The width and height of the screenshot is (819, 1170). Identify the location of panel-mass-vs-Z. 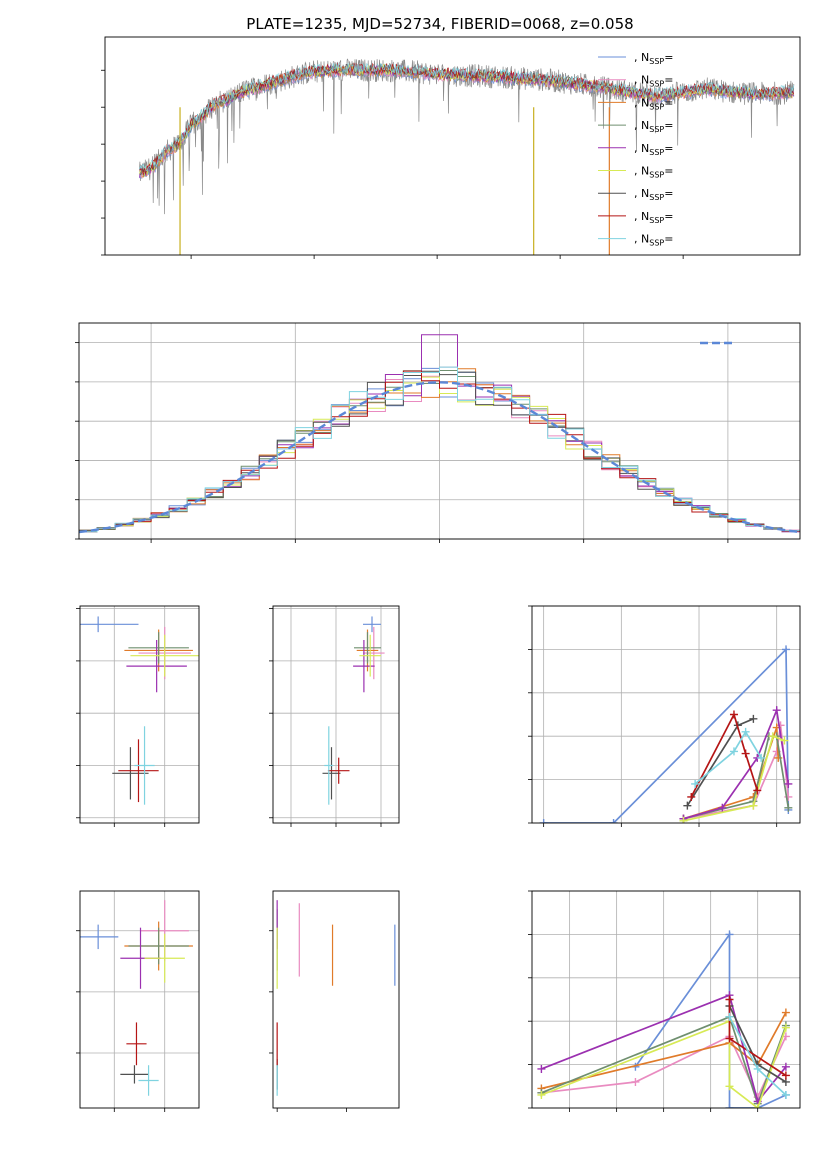
(138, 1001).